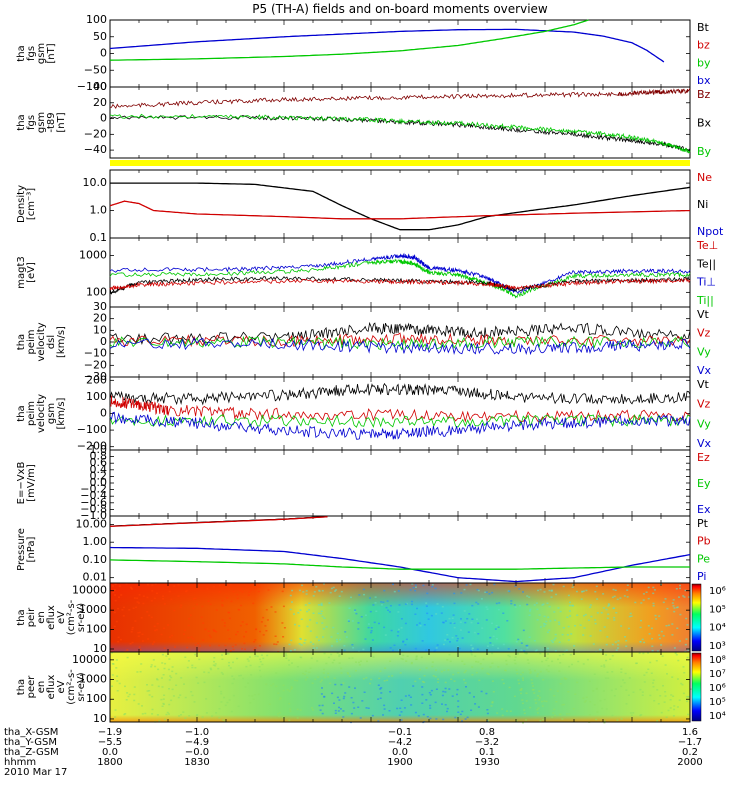  Describe the element at coordinates (400, 333) in the screenshot. I see `series-Vt-line` at that location.